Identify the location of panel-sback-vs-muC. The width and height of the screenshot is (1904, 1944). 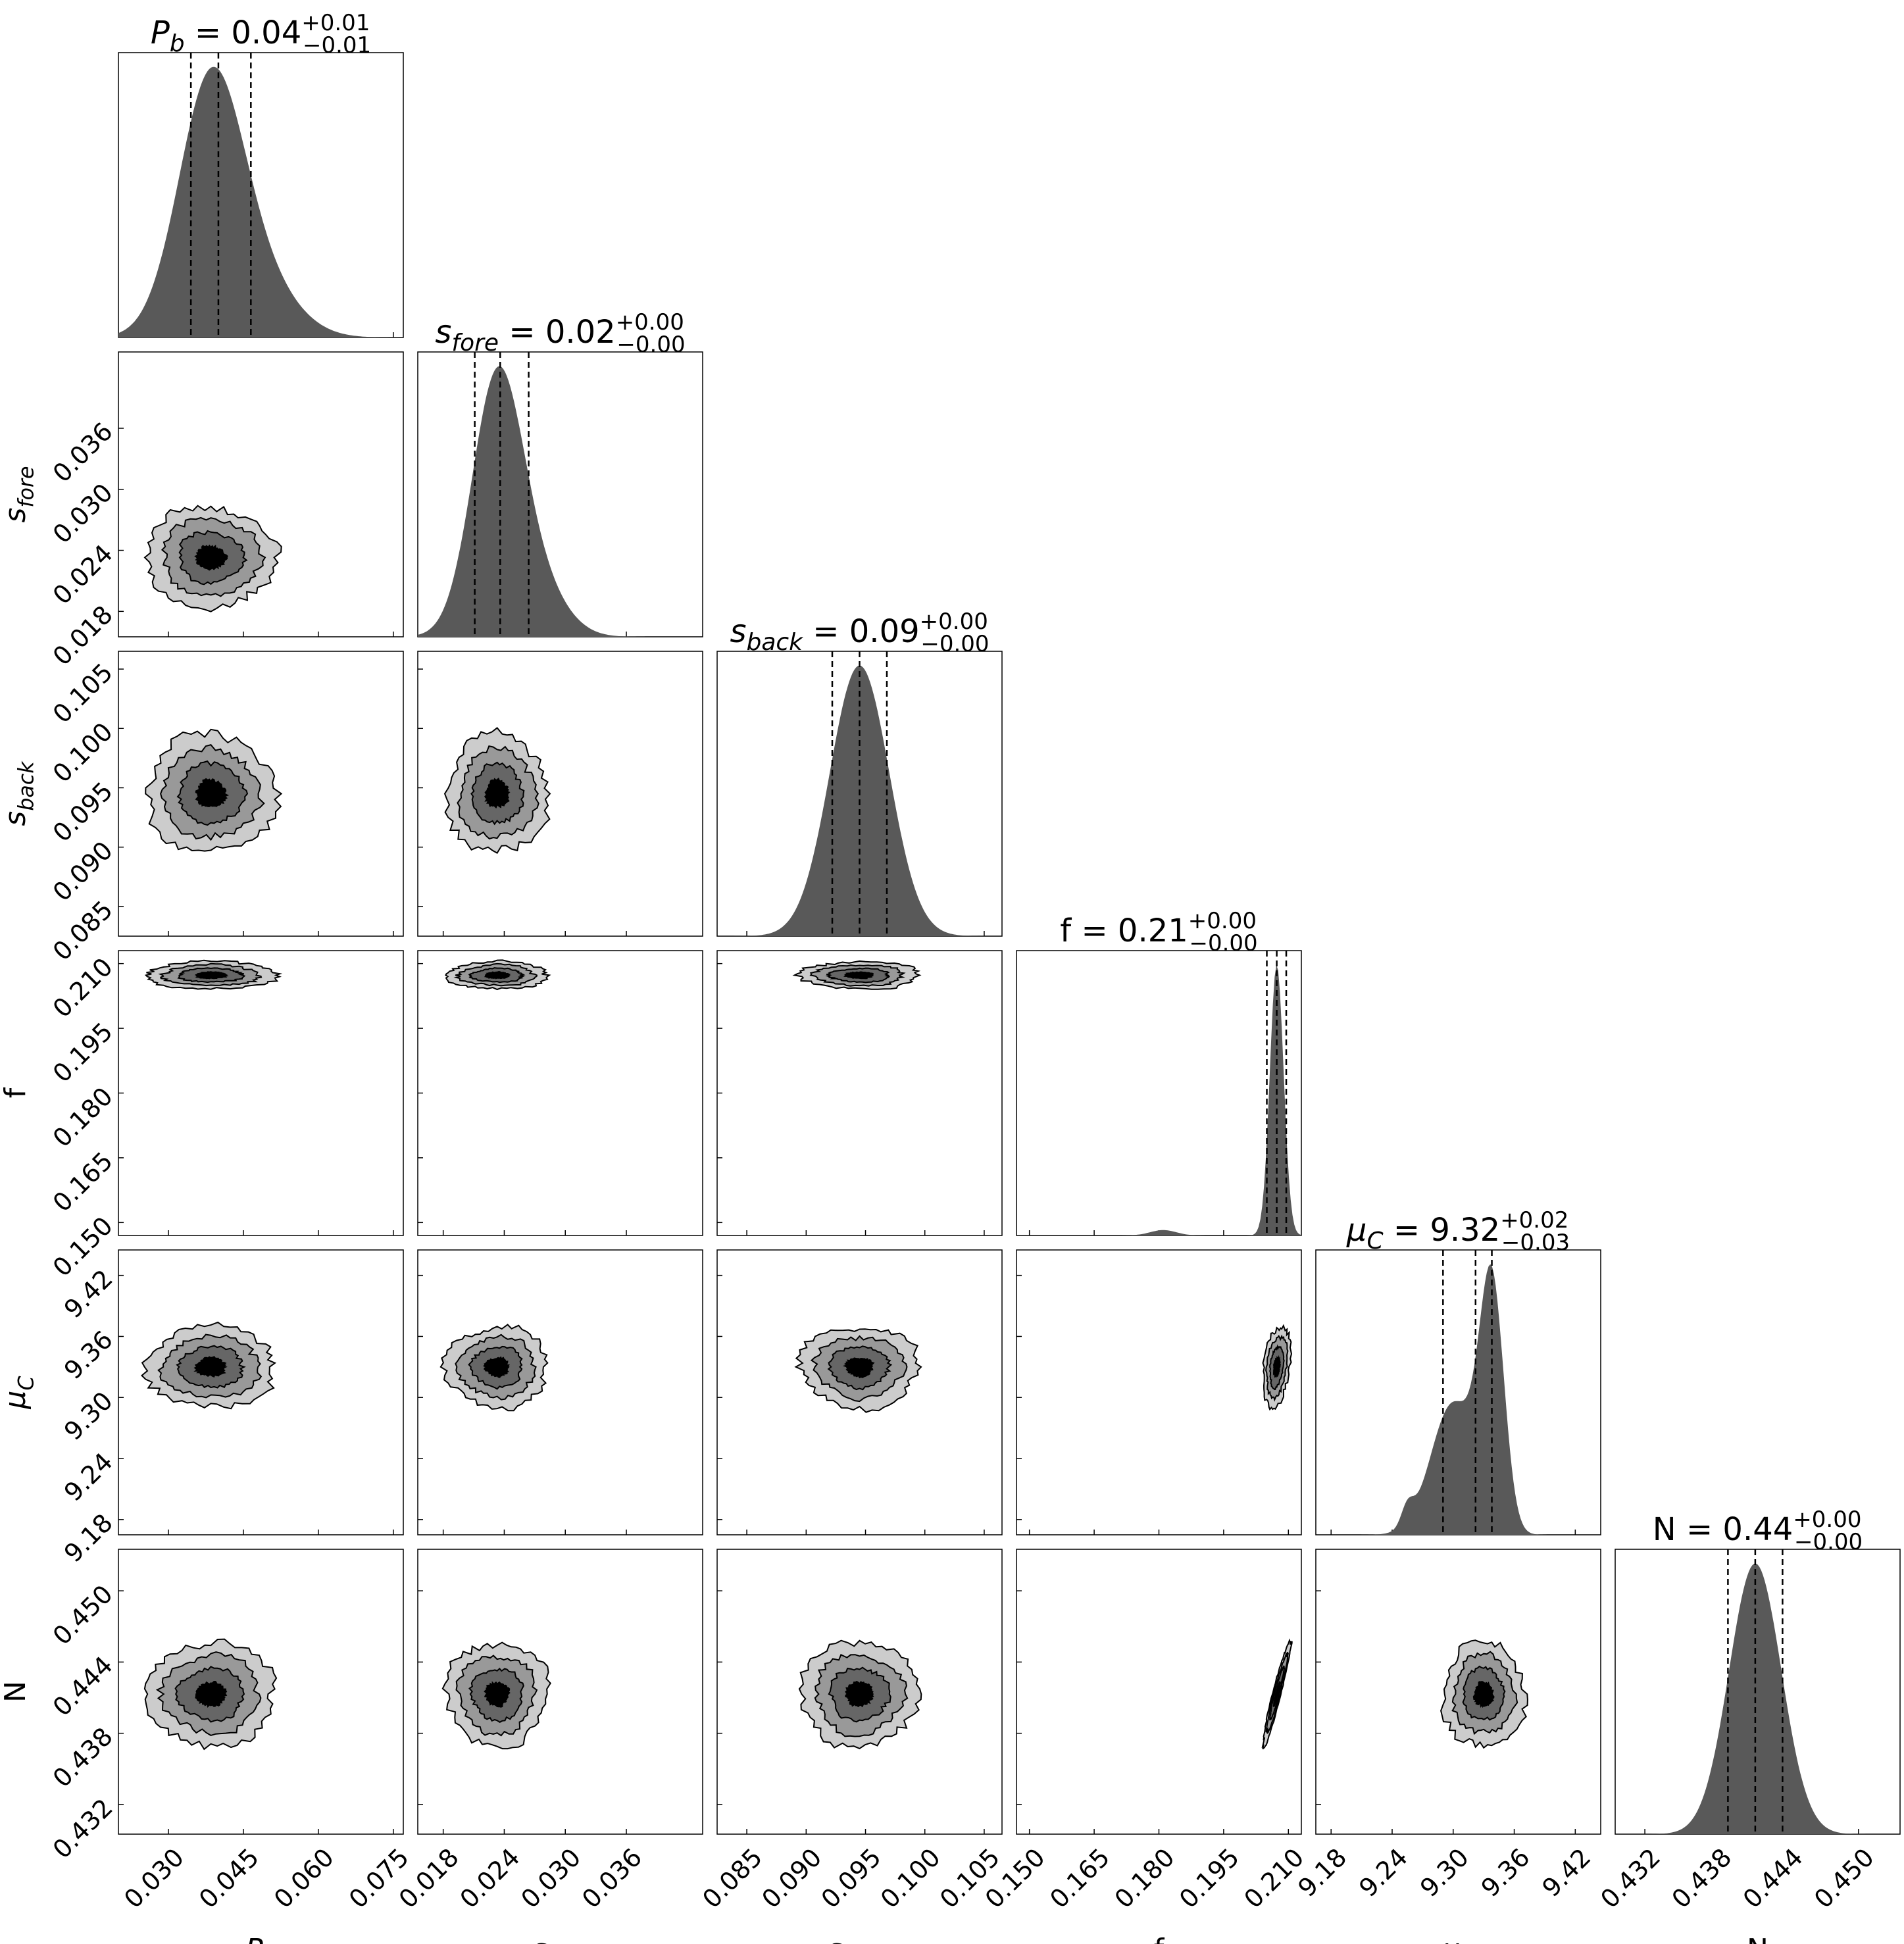
(859, 1392).